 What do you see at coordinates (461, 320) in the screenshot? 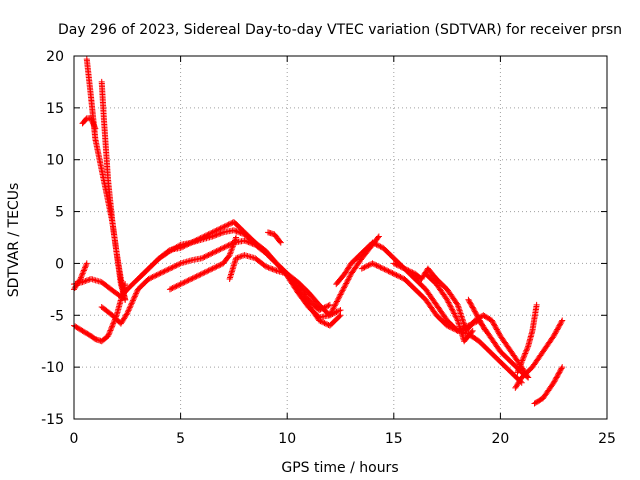
I see `series-trace-i` at bounding box center [461, 320].